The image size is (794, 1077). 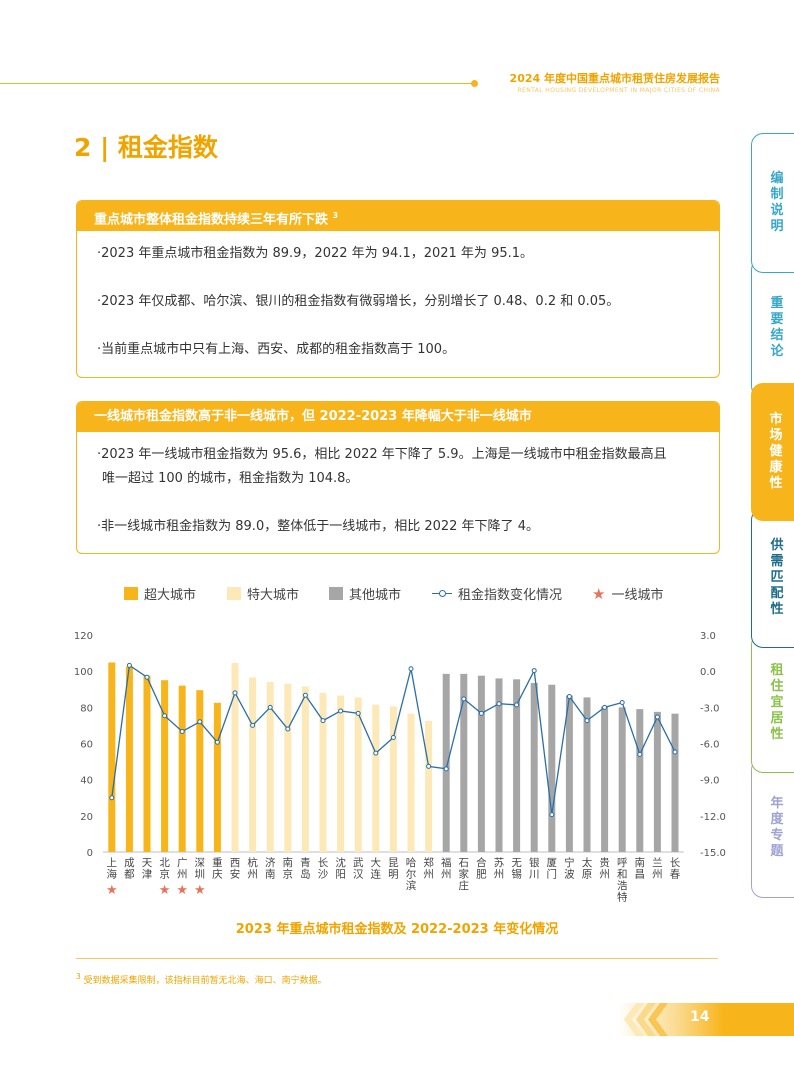 I want to click on x-tick-label: 长春, so click(x=675, y=869).